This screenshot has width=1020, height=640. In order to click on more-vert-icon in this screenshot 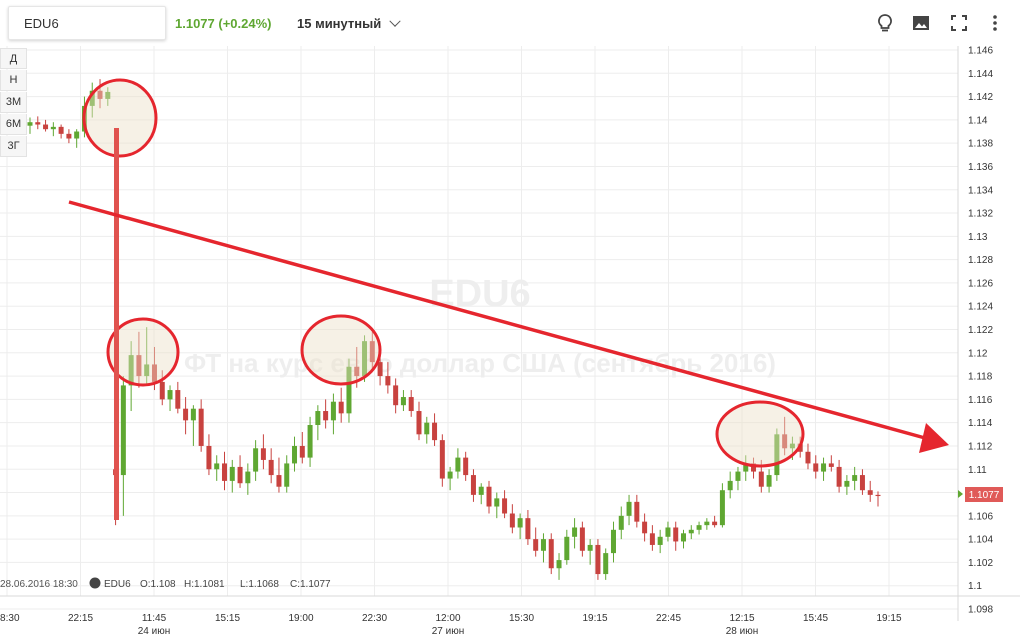, I will do `click(995, 23)`.